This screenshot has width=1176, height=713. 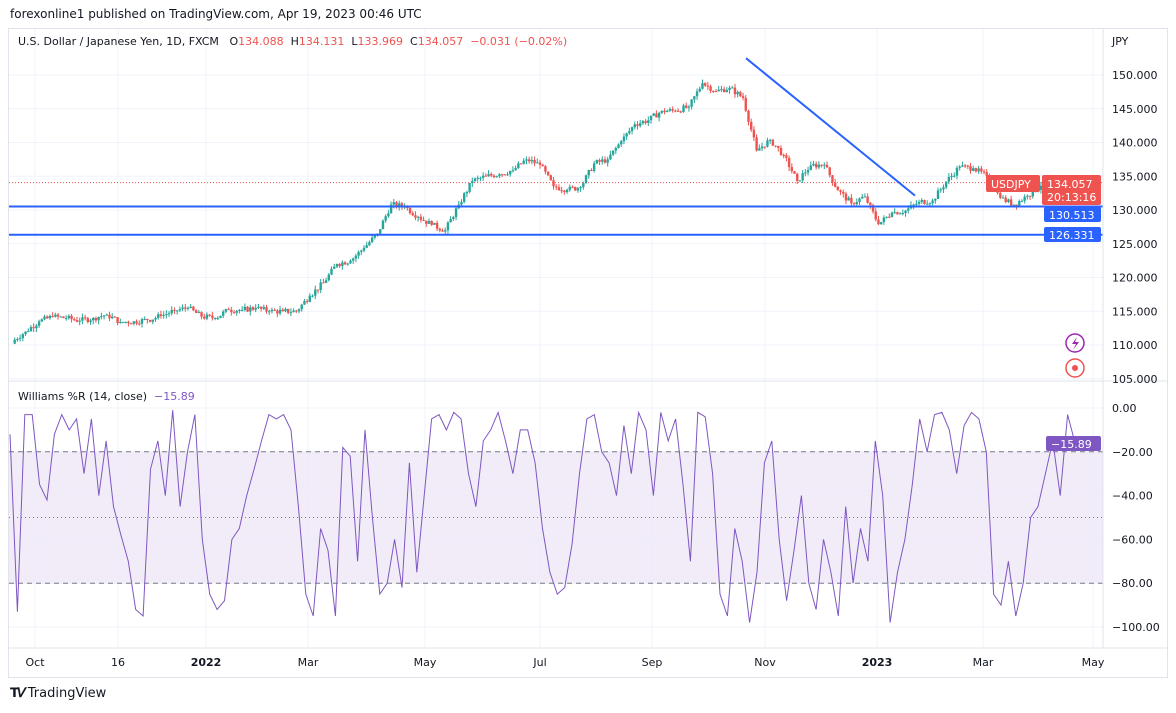 What do you see at coordinates (425, 662) in the screenshot?
I see `time-tick: May` at bounding box center [425, 662].